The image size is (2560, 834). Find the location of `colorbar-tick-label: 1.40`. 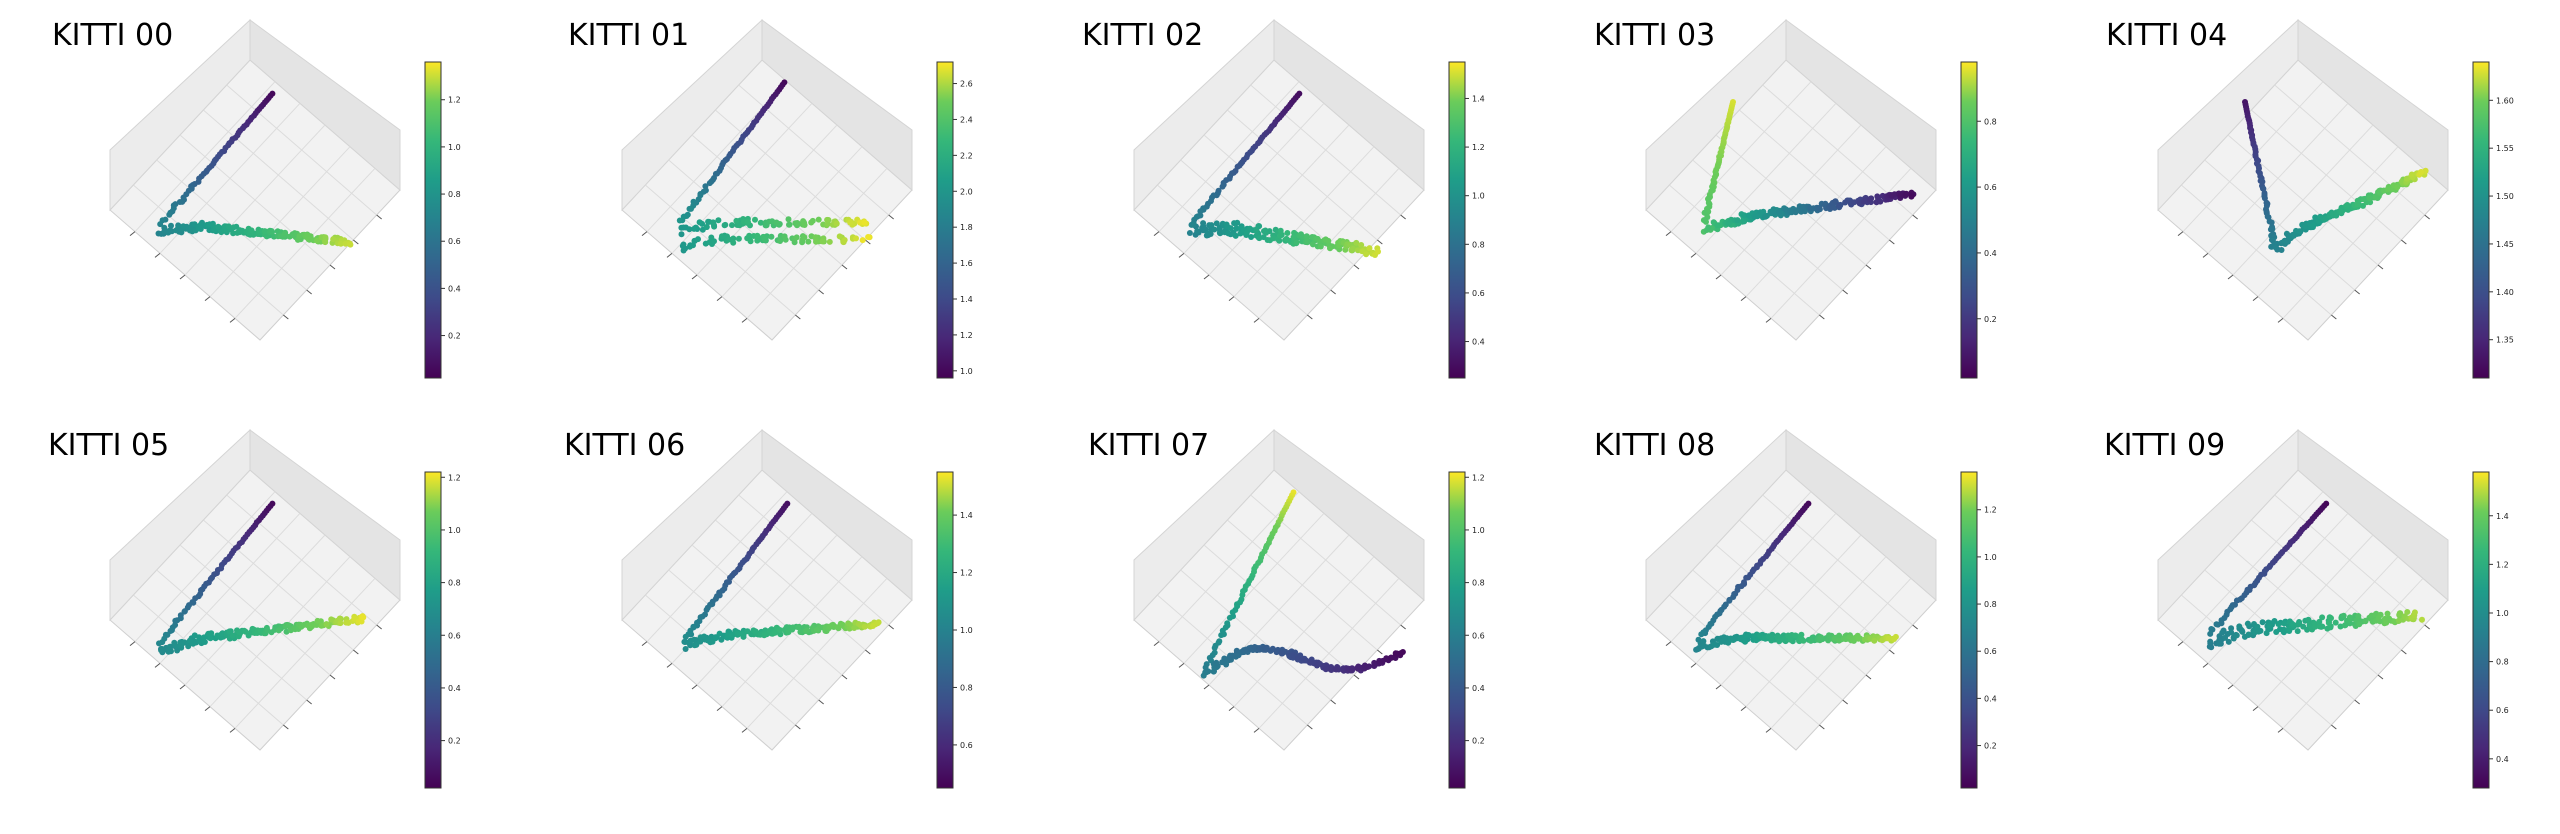

colorbar-tick-label: 1.40 is located at coordinates (2505, 292).